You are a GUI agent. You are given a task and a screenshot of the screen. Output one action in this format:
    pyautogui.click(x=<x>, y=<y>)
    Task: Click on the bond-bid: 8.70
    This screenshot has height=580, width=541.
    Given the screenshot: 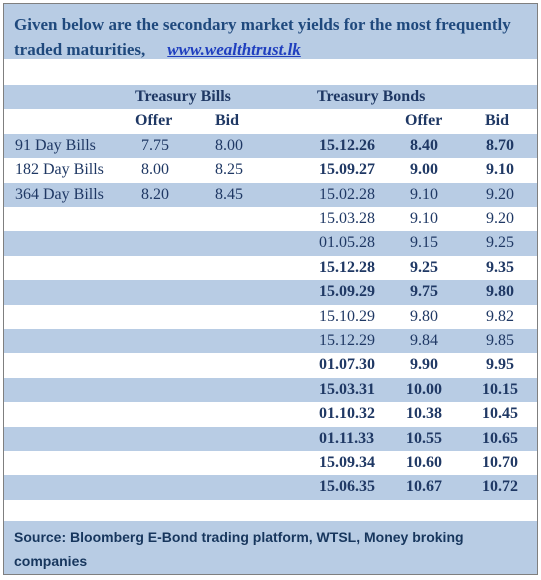 What is the action you would take?
    pyautogui.click(x=500, y=145)
    